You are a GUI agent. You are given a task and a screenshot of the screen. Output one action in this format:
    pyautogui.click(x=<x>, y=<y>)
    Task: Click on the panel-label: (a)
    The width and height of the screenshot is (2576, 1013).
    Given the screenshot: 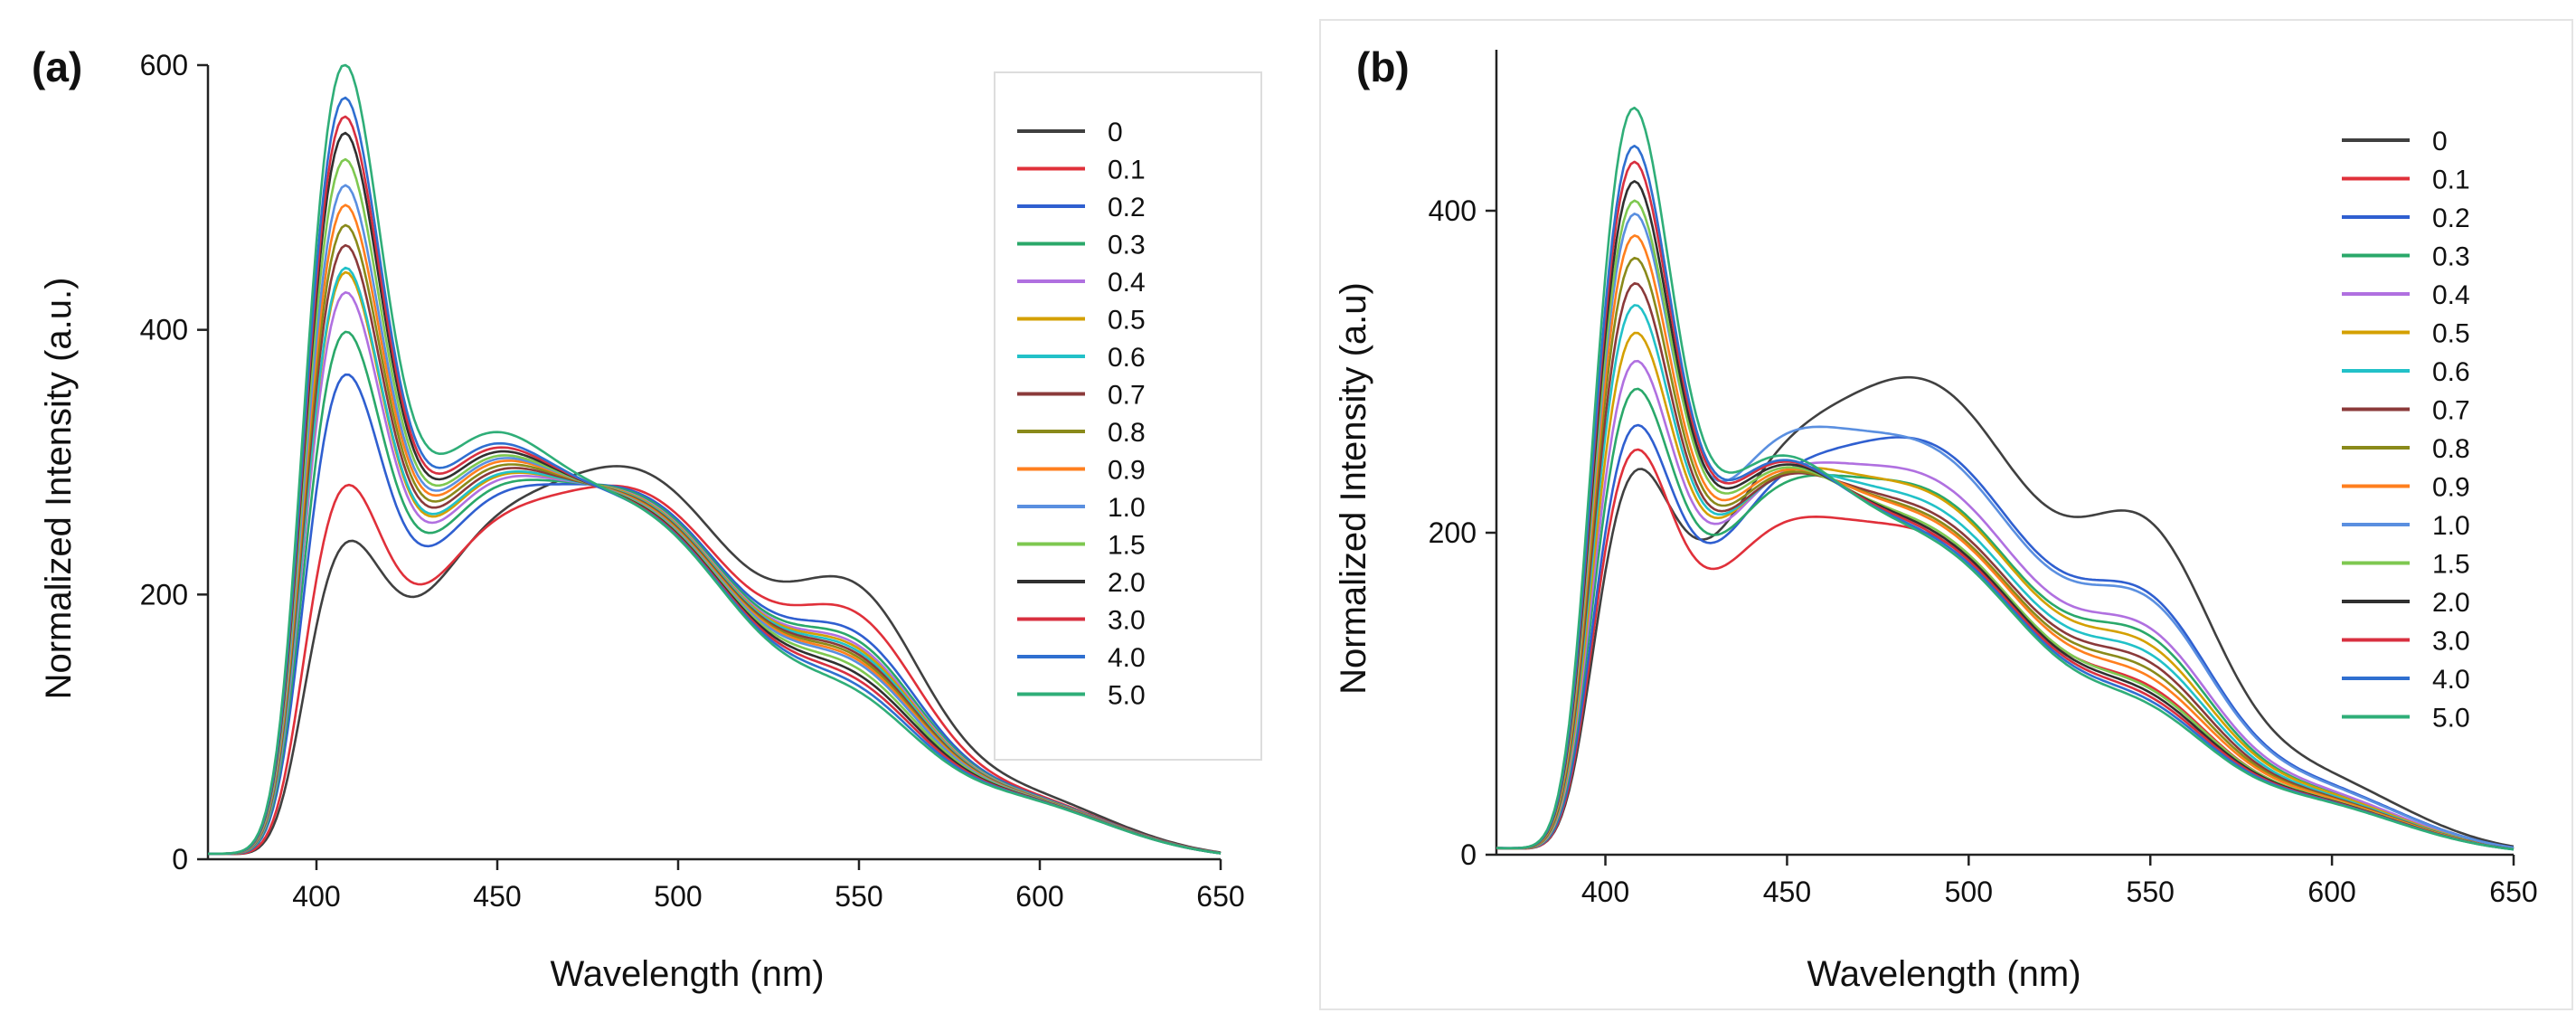 What is the action you would take?
    pyautogui.click(x=57, y=66)
    